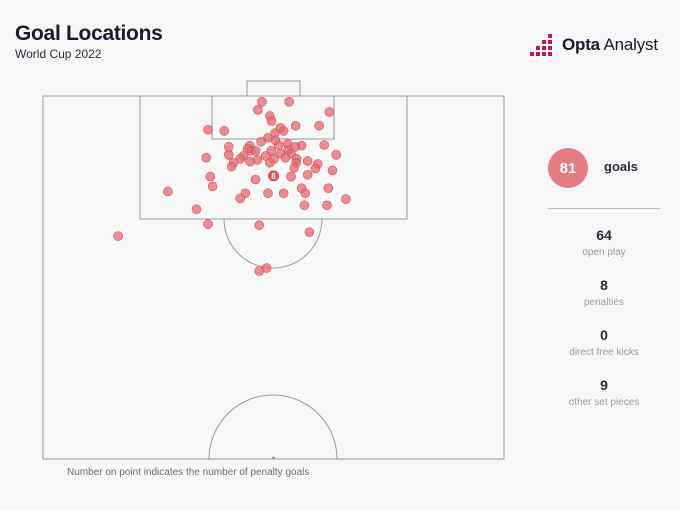 This screenshot has height=510, width=680. I want to click on summary-divider, so click(604, 208).